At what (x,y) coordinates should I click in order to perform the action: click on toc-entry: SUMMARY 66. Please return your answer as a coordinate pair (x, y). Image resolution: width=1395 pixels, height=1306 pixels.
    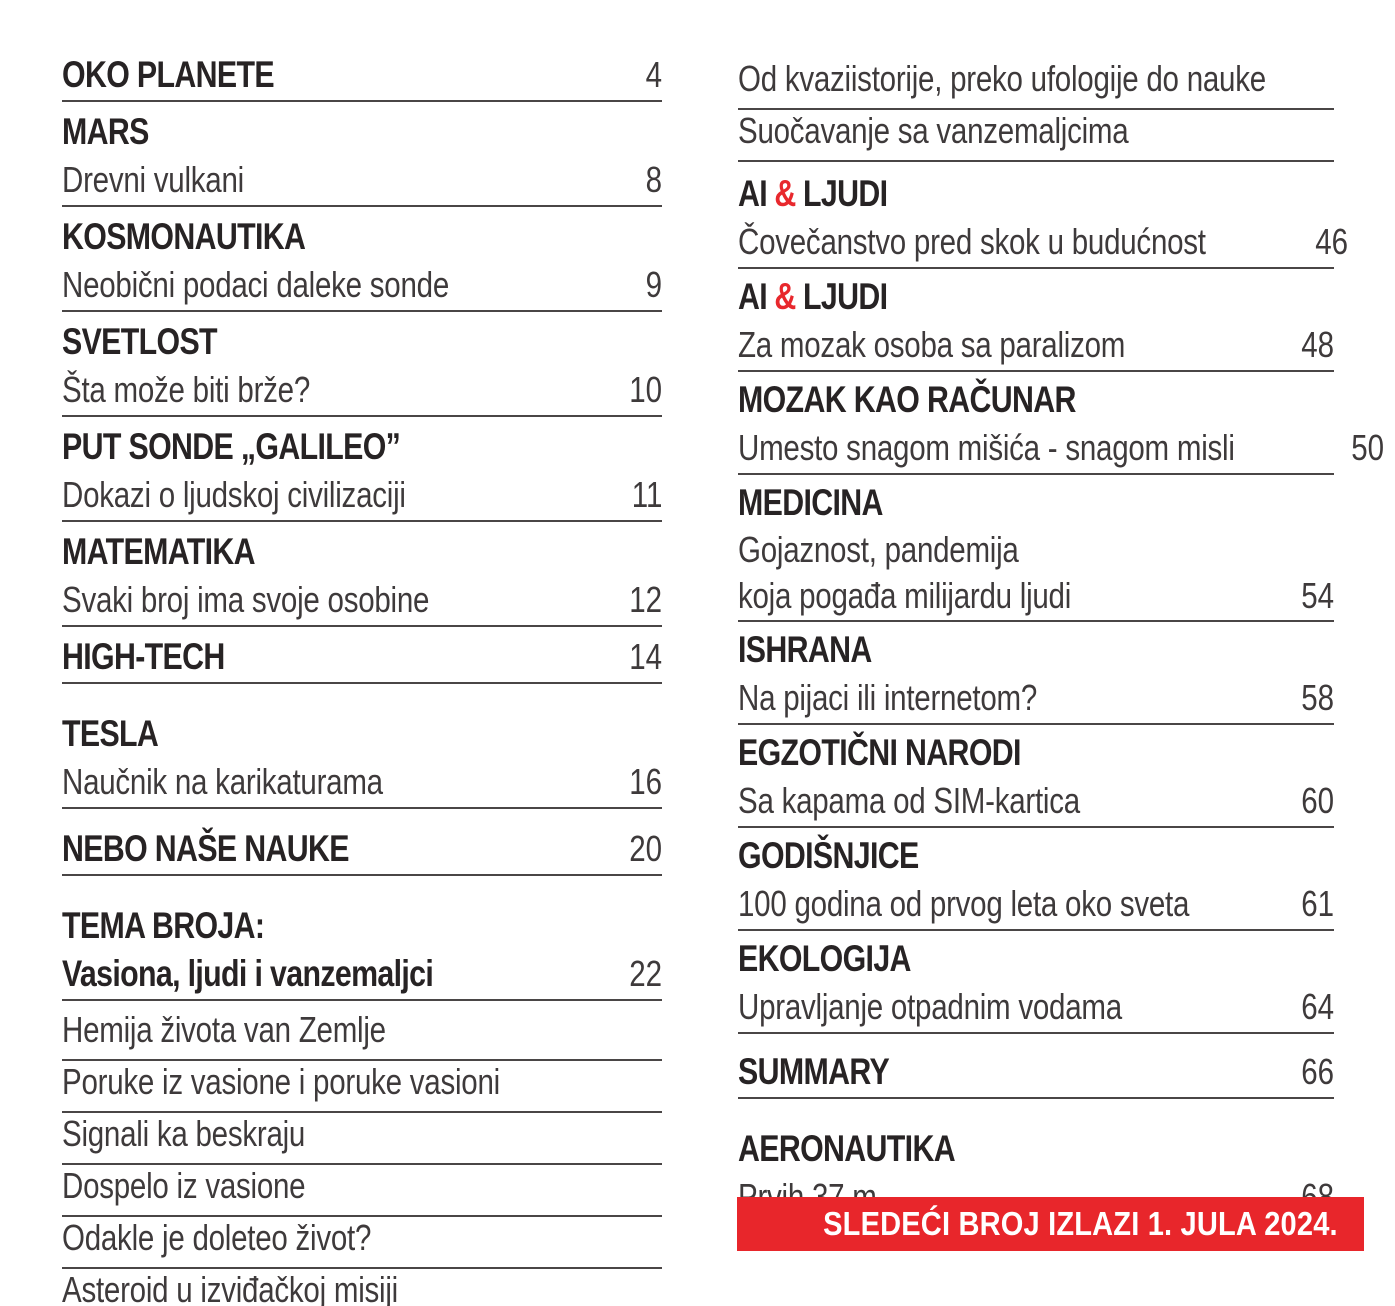
    Looking at the image, I should click on (1036, 1075).